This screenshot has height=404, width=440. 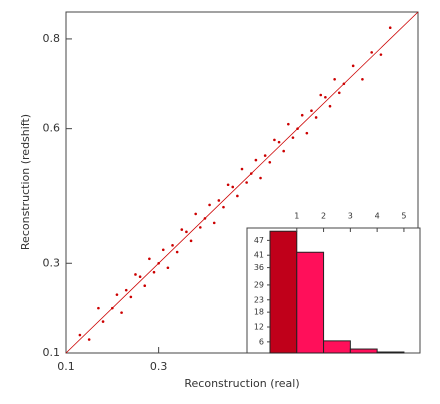 I want to click on x-tick-label: 0.1, so click(x=66, y=366).